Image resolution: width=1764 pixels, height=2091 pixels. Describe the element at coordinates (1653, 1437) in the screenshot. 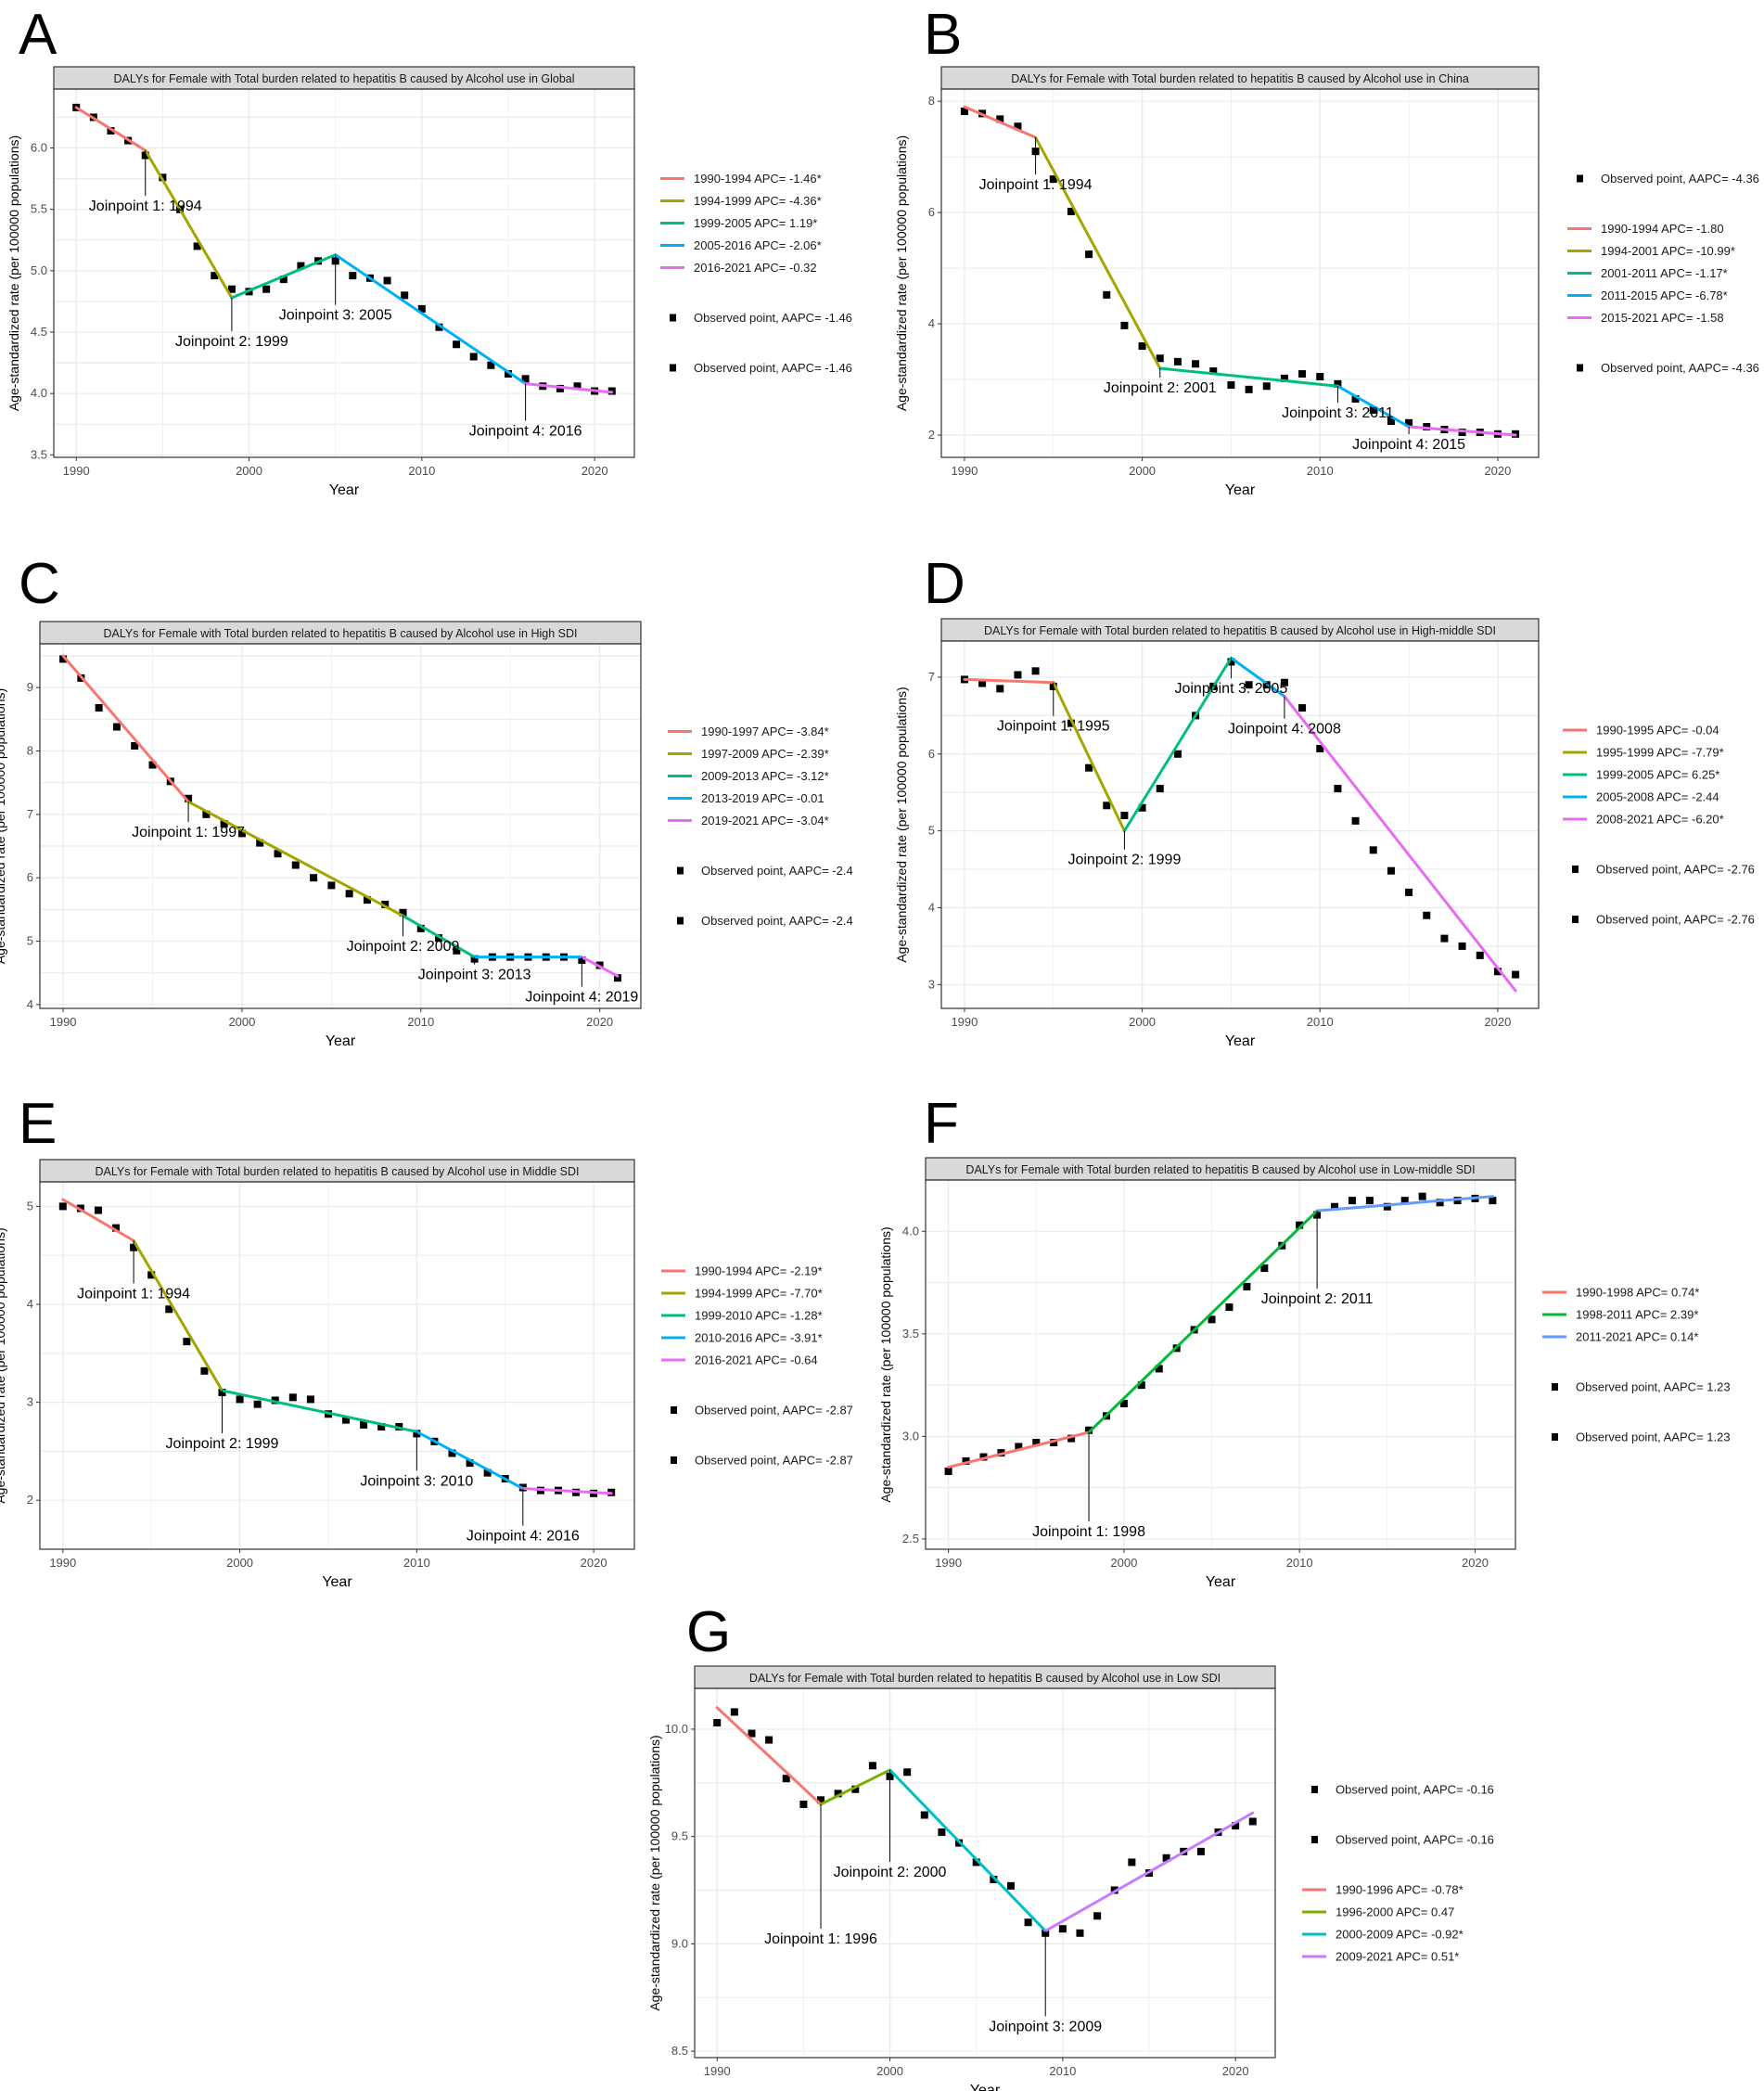

I see `legend-label: Observed point, AAPC= 1.23` at that location.